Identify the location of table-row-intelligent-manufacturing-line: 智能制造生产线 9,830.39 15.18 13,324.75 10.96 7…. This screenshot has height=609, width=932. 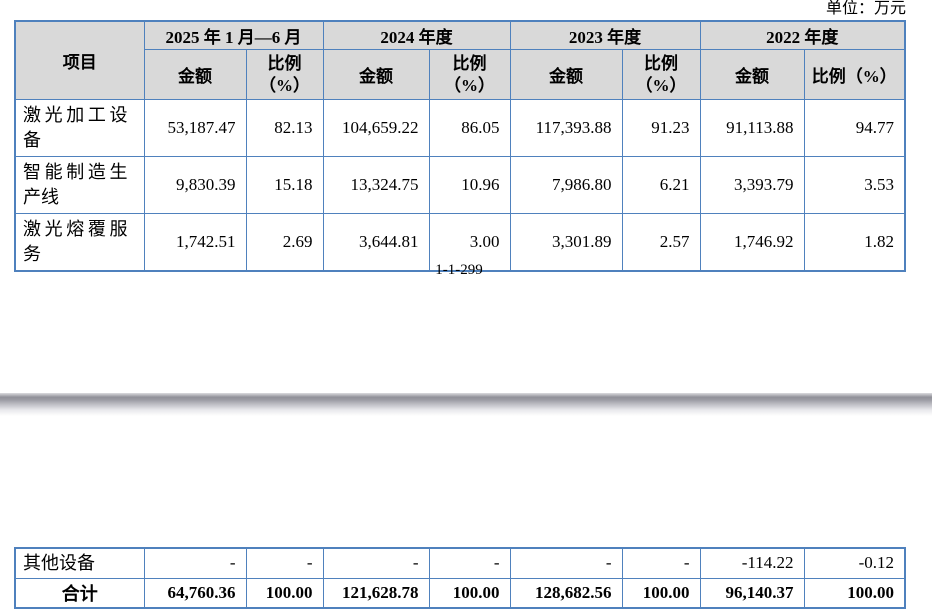
(460, 185).